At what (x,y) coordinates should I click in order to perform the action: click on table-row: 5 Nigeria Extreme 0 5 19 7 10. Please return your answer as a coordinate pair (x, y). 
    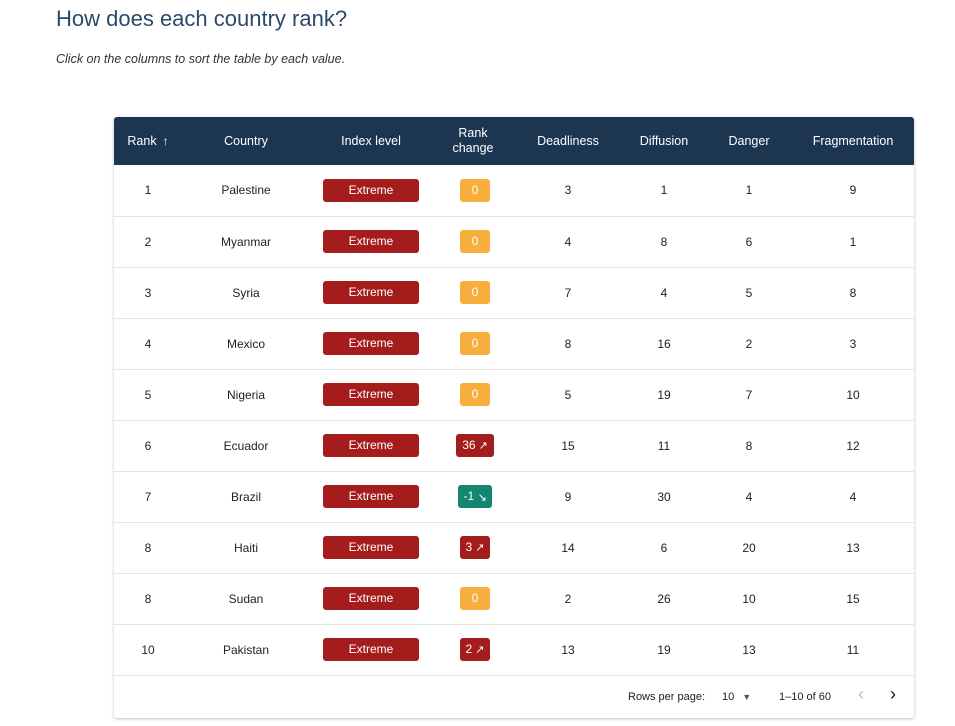
    Looking at the image, I should click on (514, 394).